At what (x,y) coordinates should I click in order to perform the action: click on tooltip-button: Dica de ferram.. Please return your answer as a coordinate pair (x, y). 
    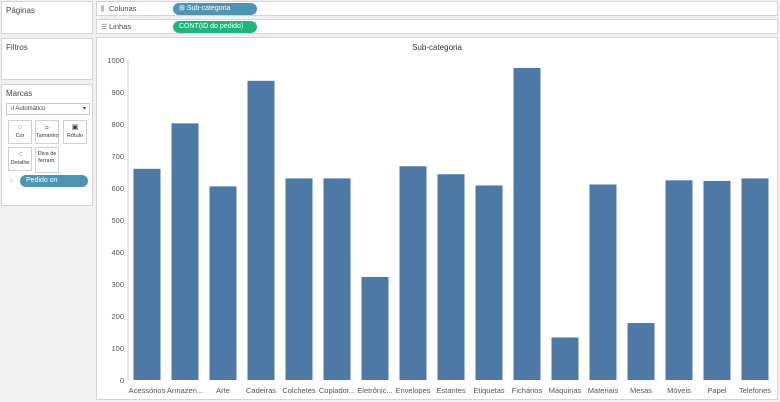
    Looking at the image, I should click on (47, 160).